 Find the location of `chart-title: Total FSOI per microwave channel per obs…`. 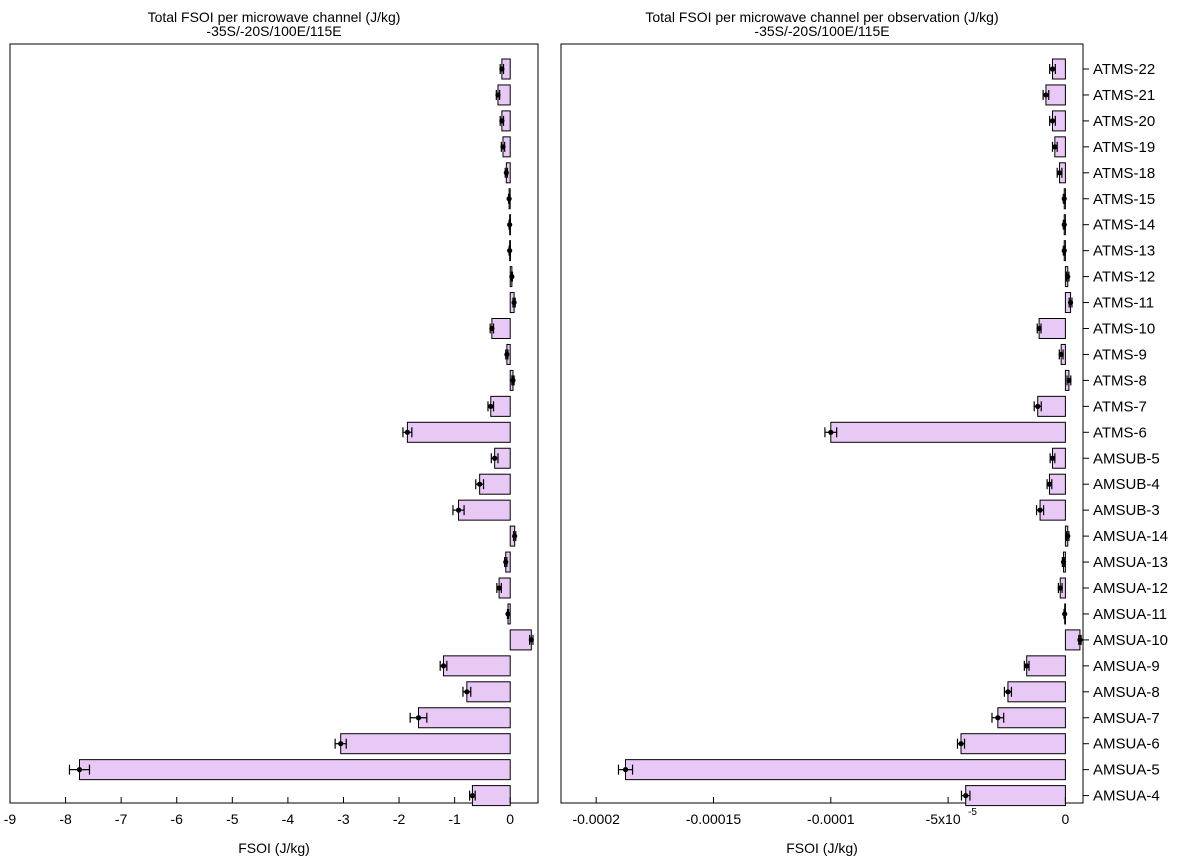

chart-title: Total FSOI per microwave channel per obs… is located at coordinates (821, 17).